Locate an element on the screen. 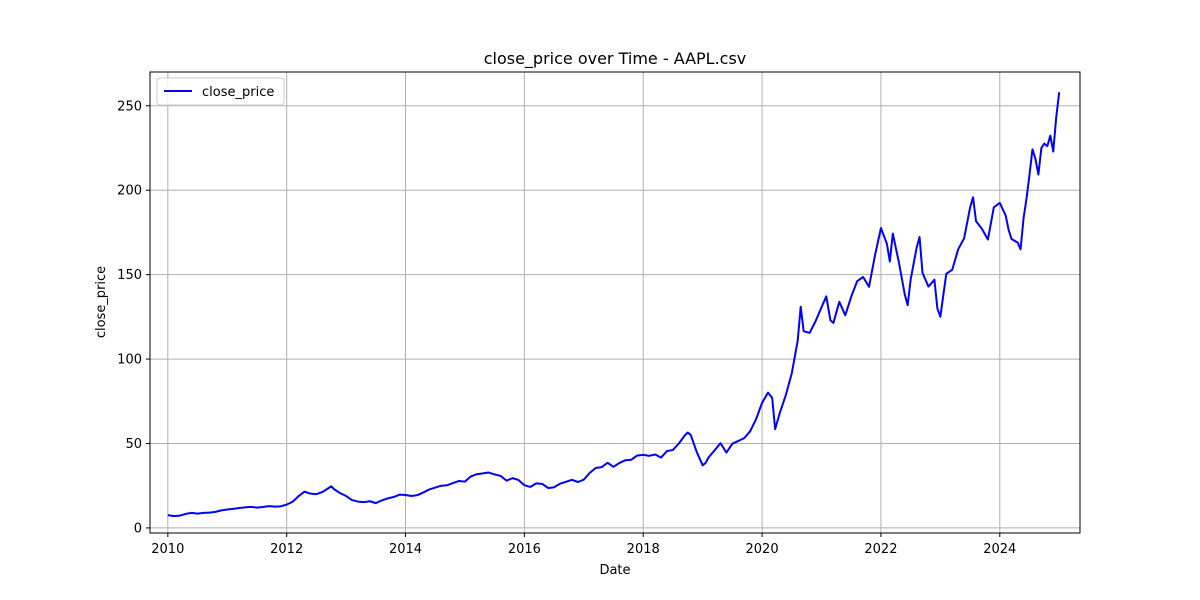 This screenshot has height=600, width=1200. x-tick-label: 2020 is located at coordinates (762, 549).